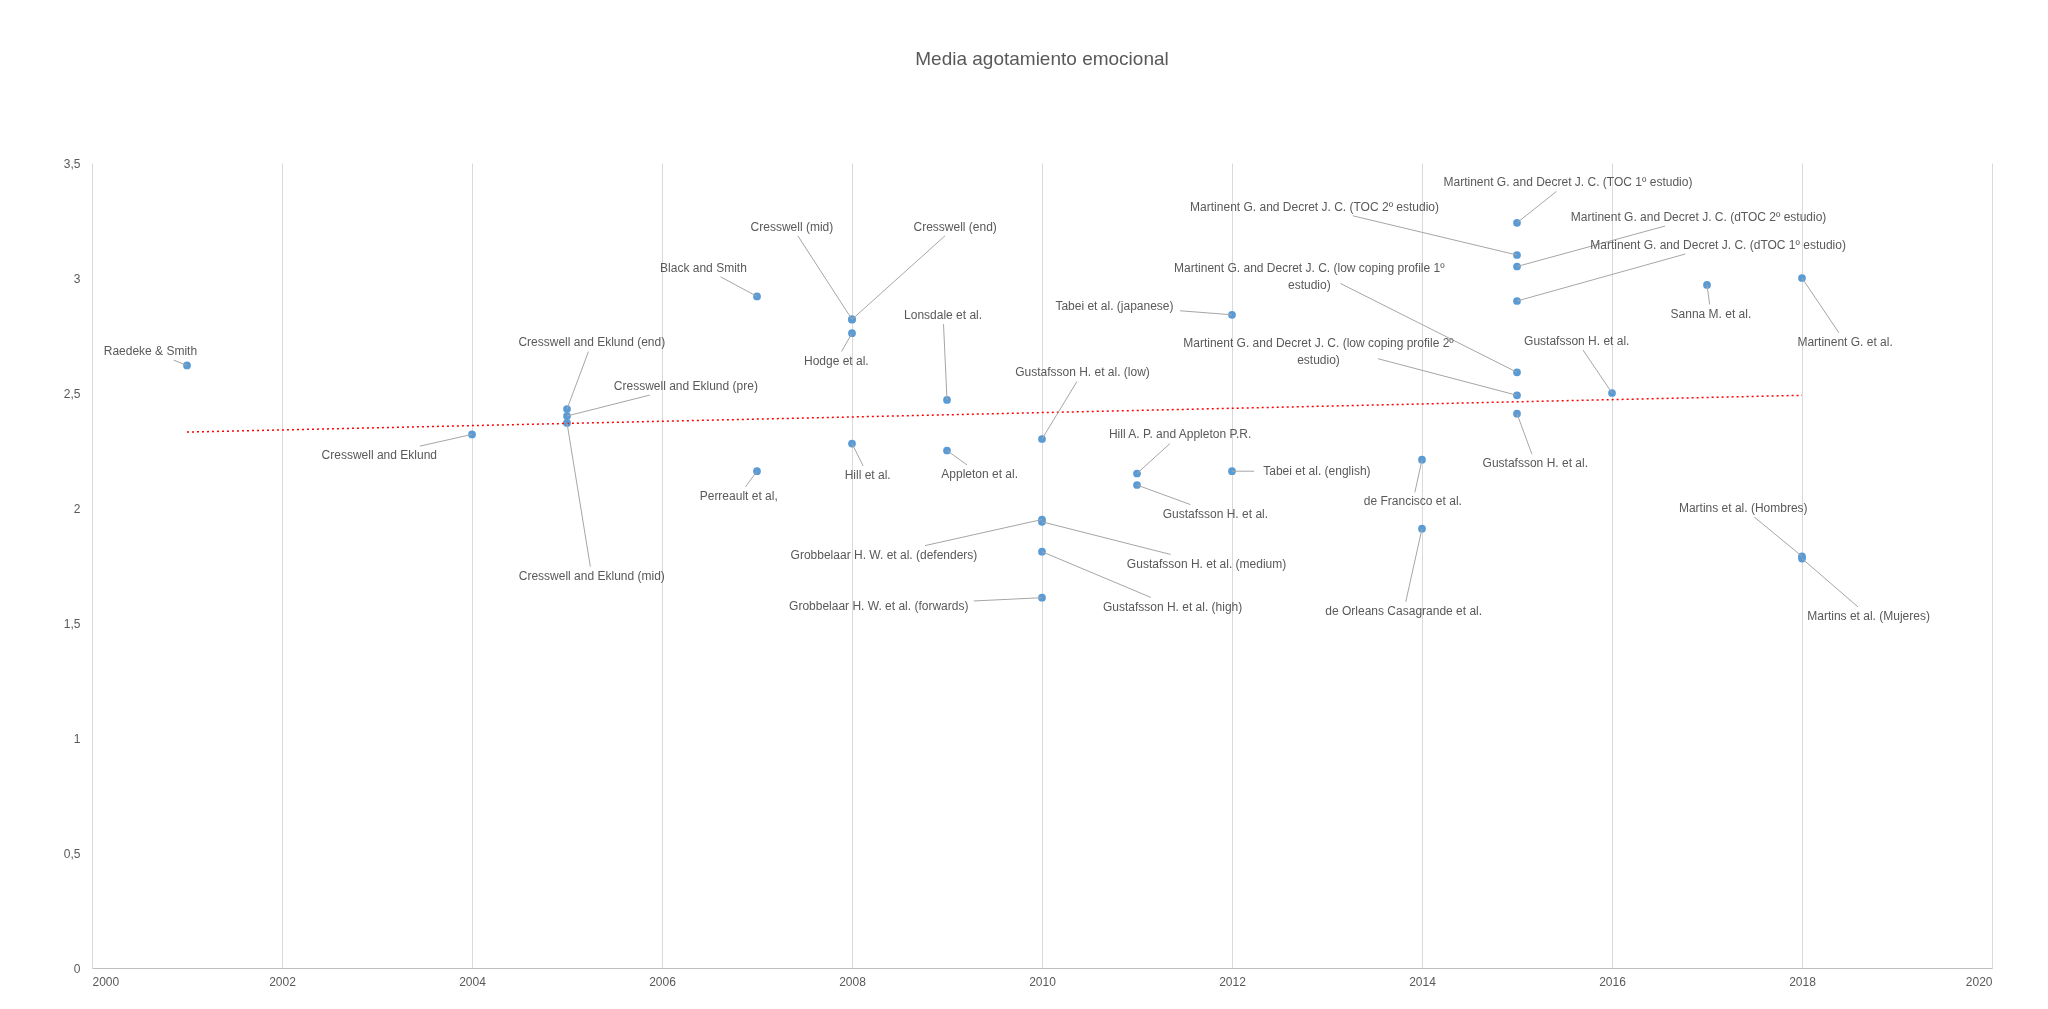  What do you see at coordinates (685, 385) in the screenshot?
I see `annotation: Cresswell and Eklund (pre)` at bounding box center [685, 385].